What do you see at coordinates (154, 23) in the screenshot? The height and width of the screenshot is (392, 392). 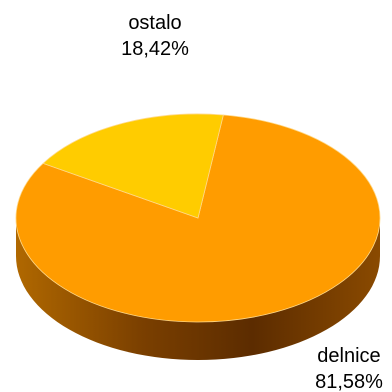 I see `slice-label-ostalo: ostalo` at bounding box center [154, 23].